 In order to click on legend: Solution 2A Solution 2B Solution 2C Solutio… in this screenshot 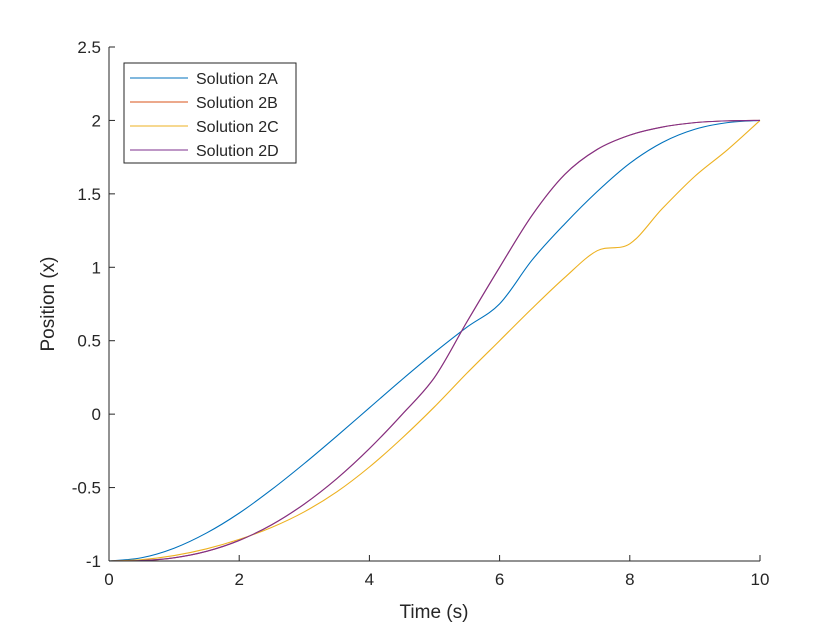, I will do `click(210, 113)`.